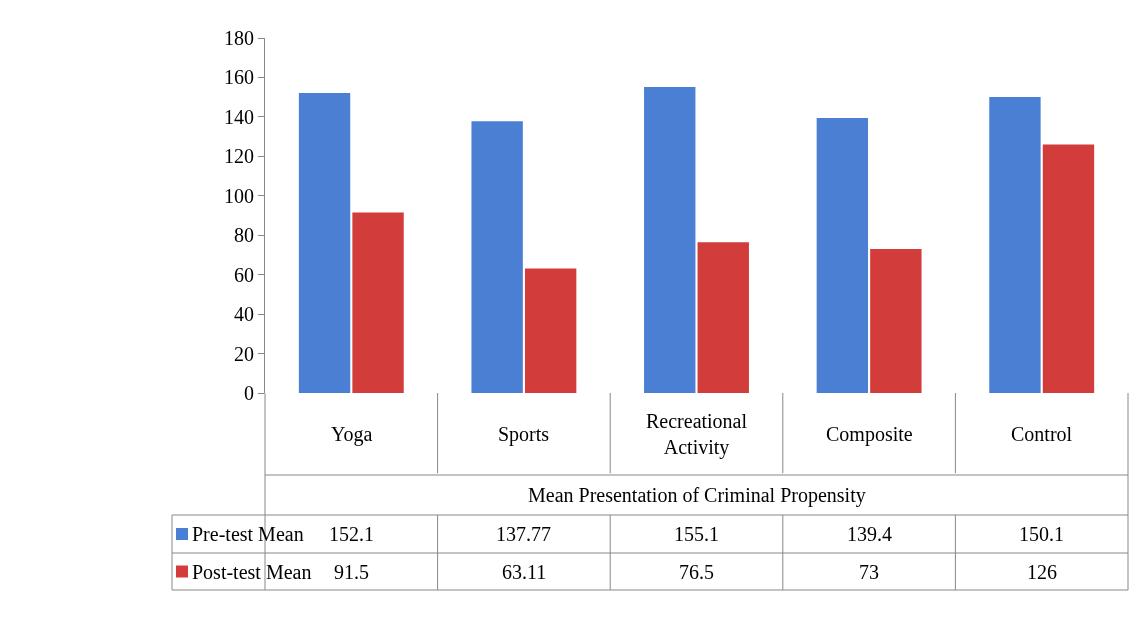 The height and width of the screenshot is (627, 1142). Describe the element at coordinates (869, 434) in the screenshot. I see `x-tick-label: Composite` at that location.